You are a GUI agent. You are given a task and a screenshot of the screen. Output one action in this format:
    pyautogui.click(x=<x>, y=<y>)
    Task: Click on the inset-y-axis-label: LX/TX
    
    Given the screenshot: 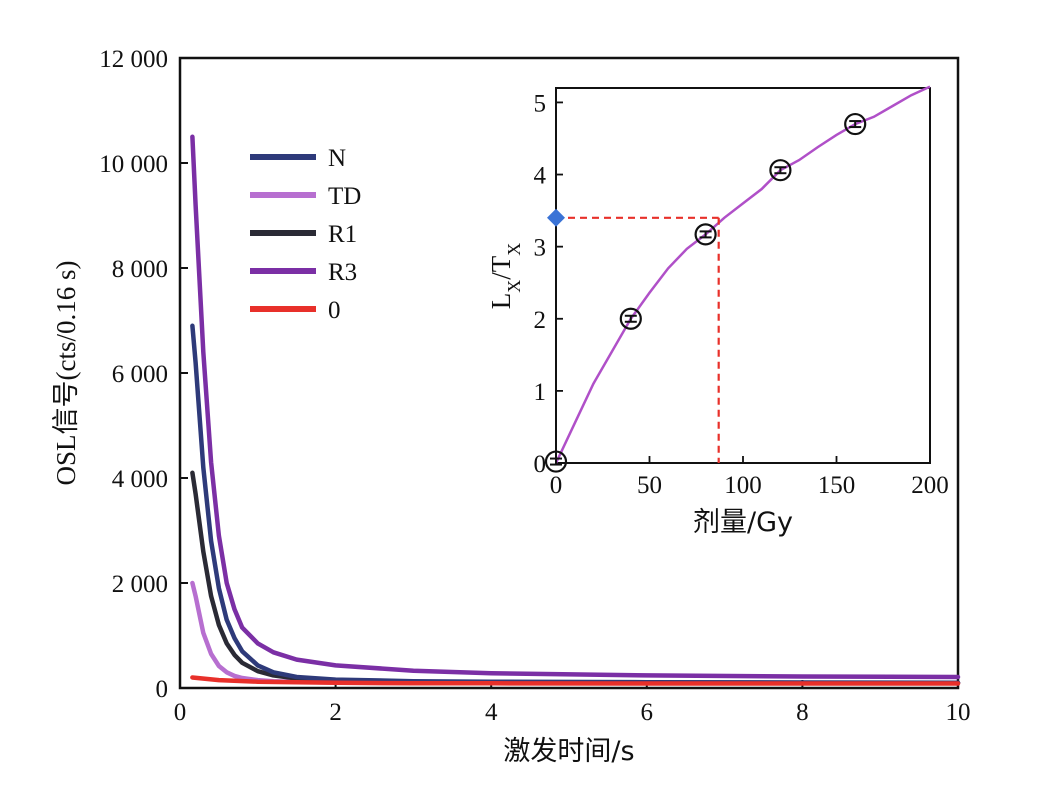 What is the action you would take?
    pyautogui.click(x=505, y=276)
    